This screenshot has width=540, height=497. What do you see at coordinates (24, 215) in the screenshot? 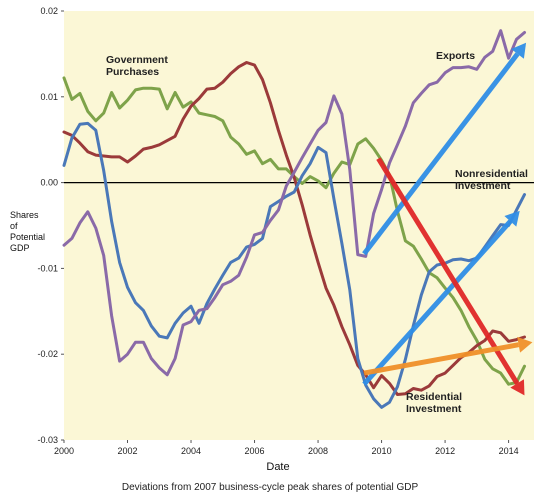
I see `y-axis-title-line-1: Shares` at bounding box center [24, 215].